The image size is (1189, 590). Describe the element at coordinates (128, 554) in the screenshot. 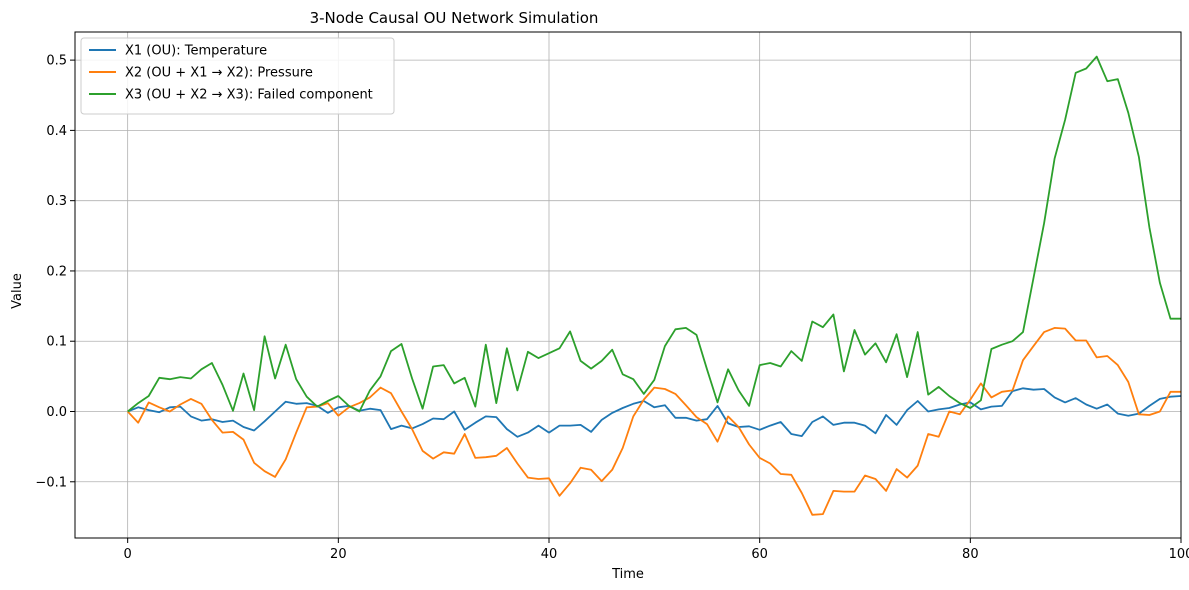

I see `x-tick-label: 0` at that location.